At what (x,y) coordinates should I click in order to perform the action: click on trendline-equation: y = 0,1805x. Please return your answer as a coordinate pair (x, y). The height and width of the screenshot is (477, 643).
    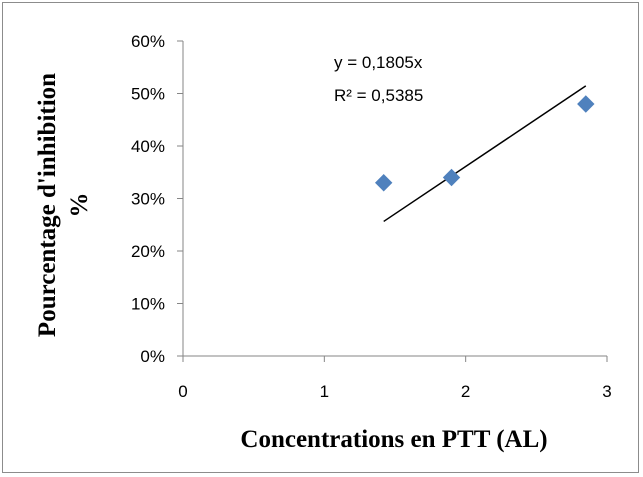
    Looking at the image, I should click on (378, 62).